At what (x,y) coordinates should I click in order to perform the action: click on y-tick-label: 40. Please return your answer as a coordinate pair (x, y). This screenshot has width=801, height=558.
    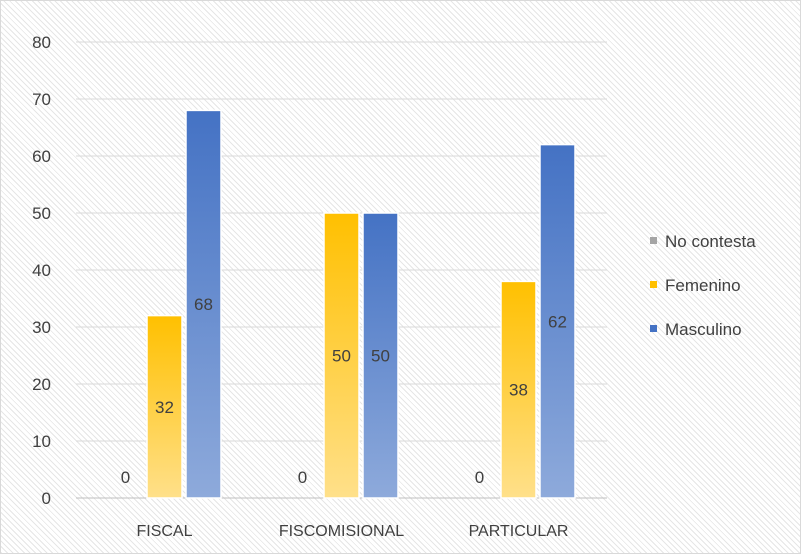
    Looking at the image, I should click on (41, 270).